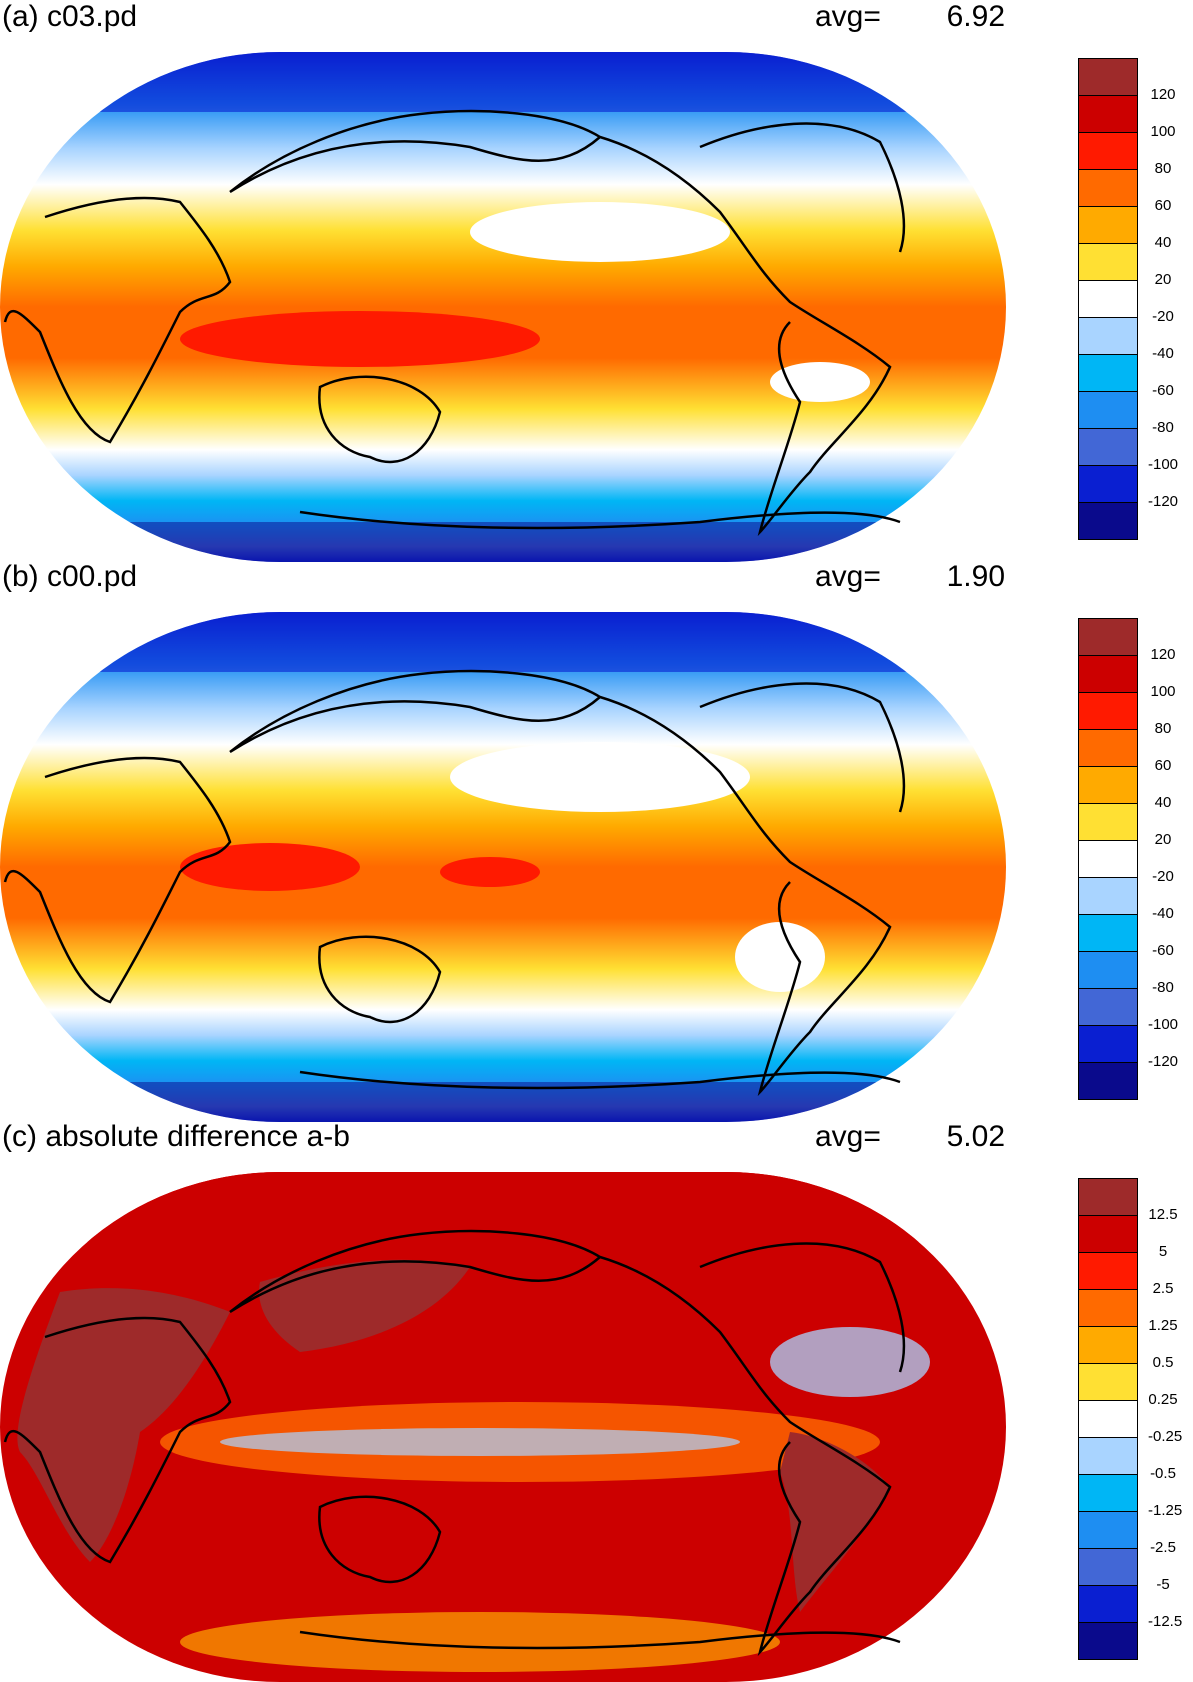 This screenshot has height=1682, width=1193. Describe the element at coordinates (1163, 1288) in the screenshot. I see `colorbar-tick-label: 2.5` at that location.